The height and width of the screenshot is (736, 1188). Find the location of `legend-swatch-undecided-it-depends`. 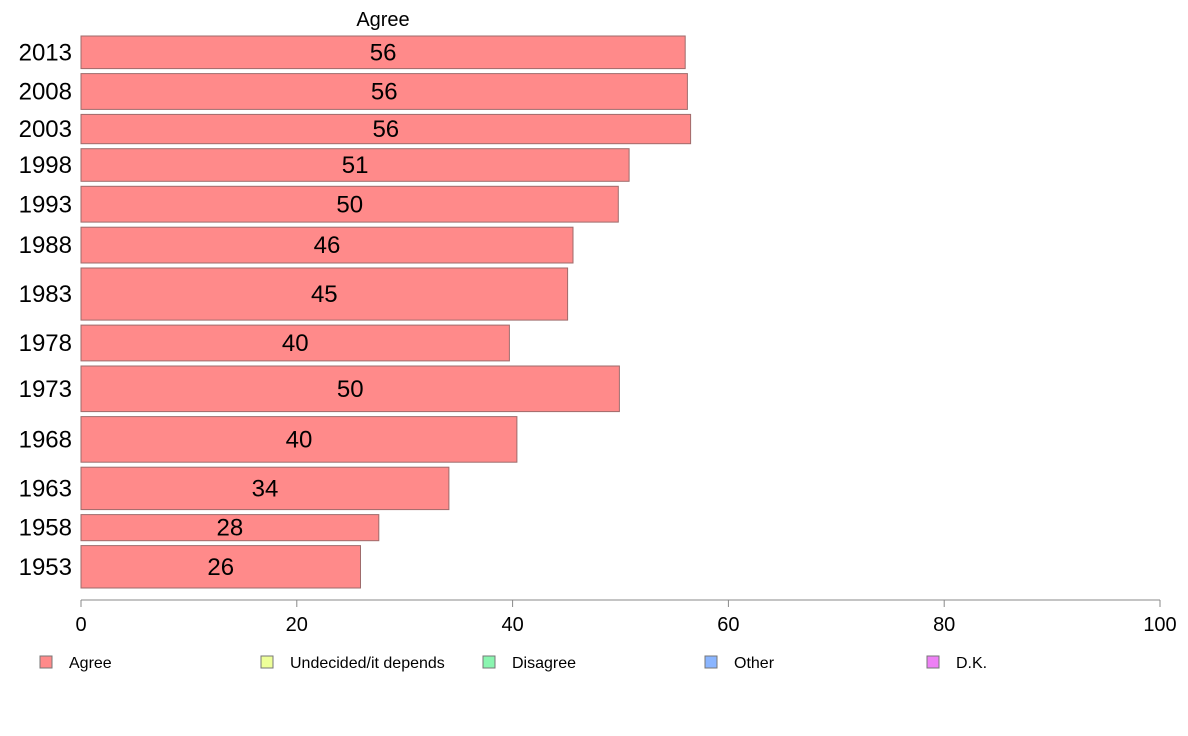

legend-swatch-undecided-it-depends is located at coordinates (267, 662).